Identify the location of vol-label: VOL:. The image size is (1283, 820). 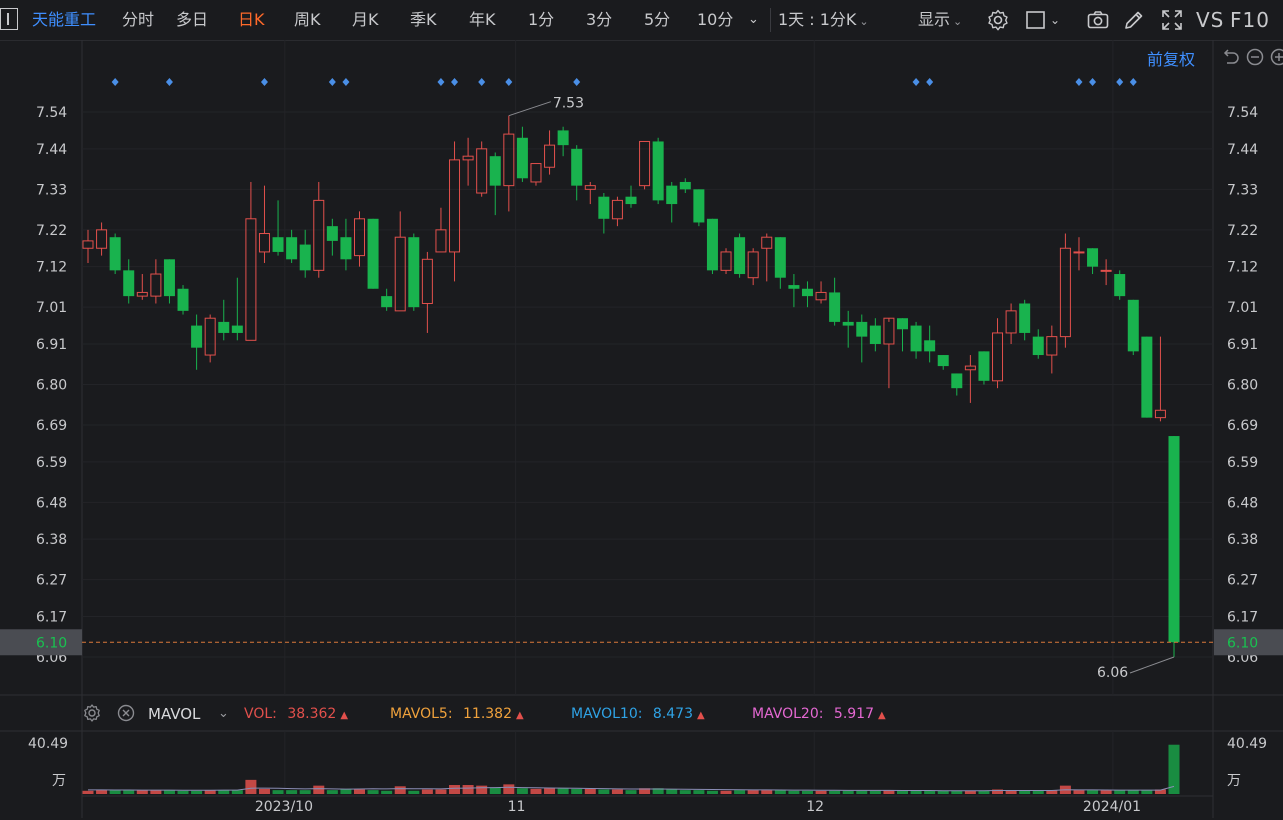
(260, 714).